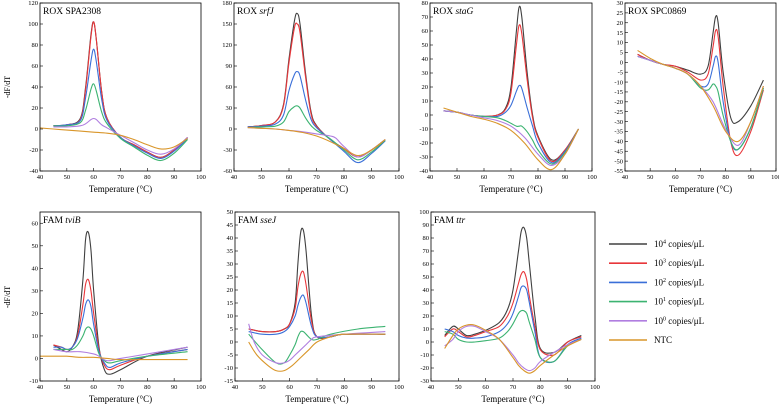  What do you see at coordinates (227, 3) in the screenshot?
I see `y-tick-label: 180` at bounding box center [227, 3].